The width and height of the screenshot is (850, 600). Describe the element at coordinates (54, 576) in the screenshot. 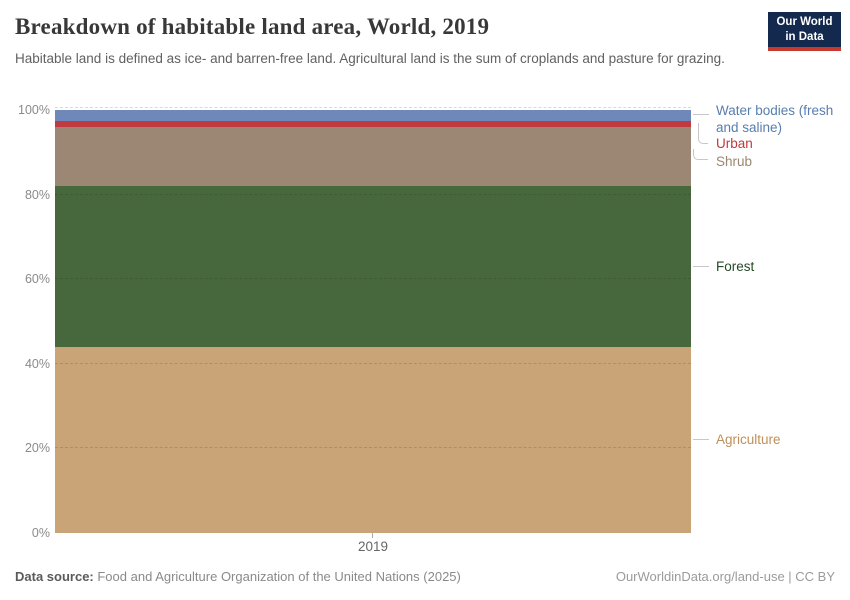

I see `data-source-label: Data source:` at that location.